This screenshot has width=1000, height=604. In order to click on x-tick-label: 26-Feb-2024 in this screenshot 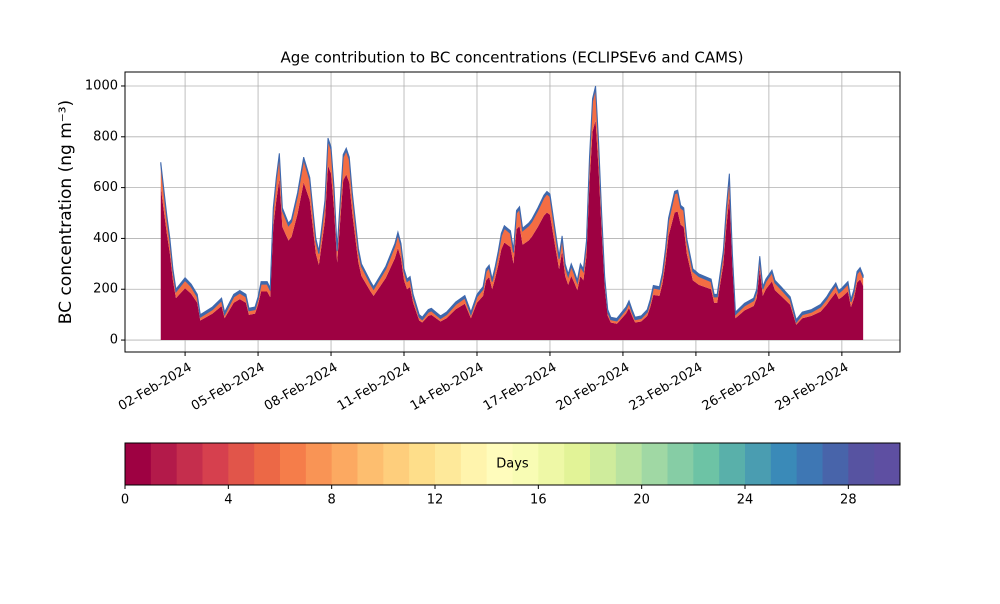, I will do `click(739, 387)`.